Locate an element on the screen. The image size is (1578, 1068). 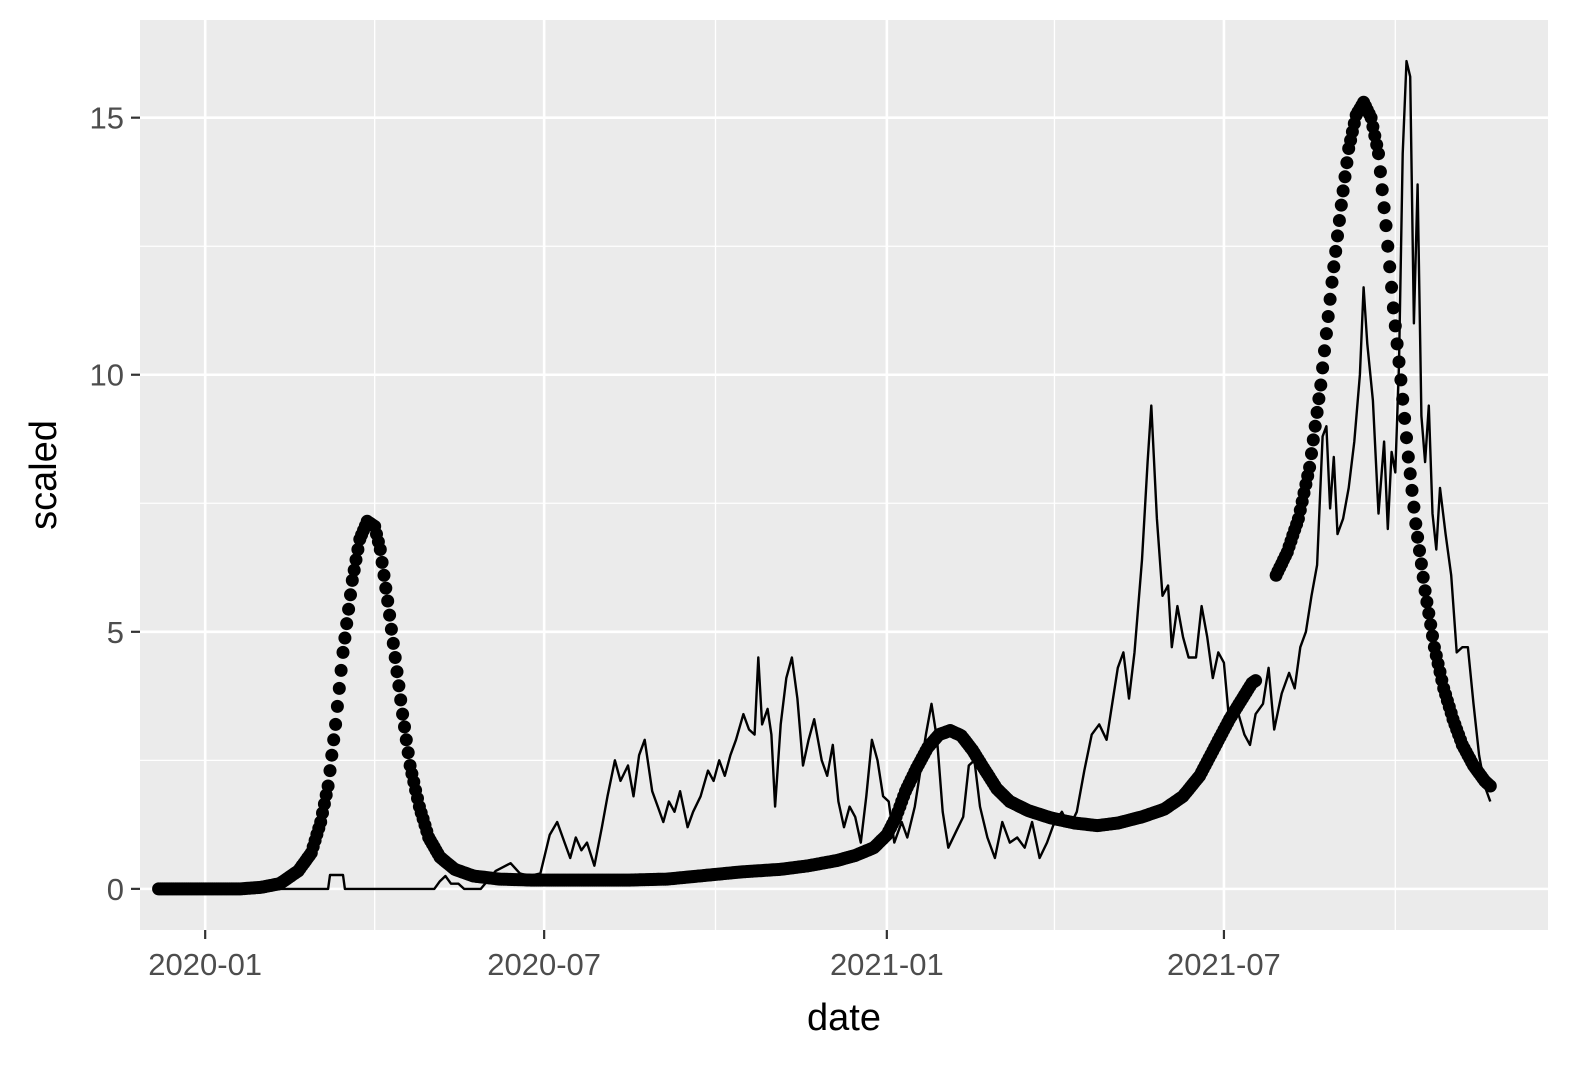
y-axis-title: scaled is located at coordinates (44, 475).